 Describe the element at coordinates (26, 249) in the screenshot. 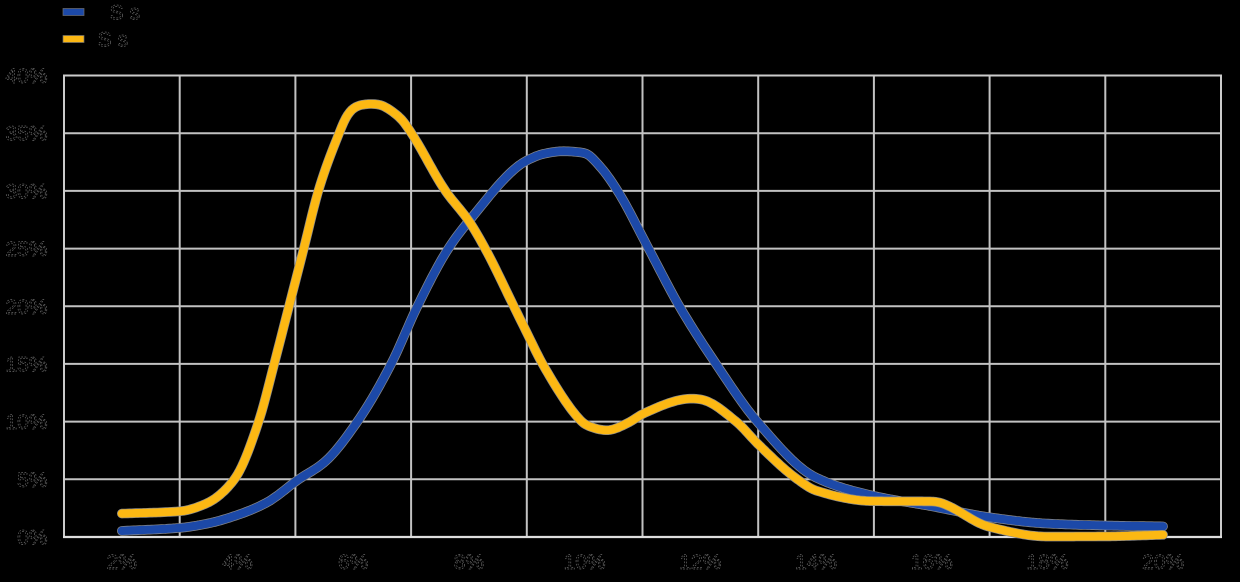

I see `svg-text: 25%` at that location.